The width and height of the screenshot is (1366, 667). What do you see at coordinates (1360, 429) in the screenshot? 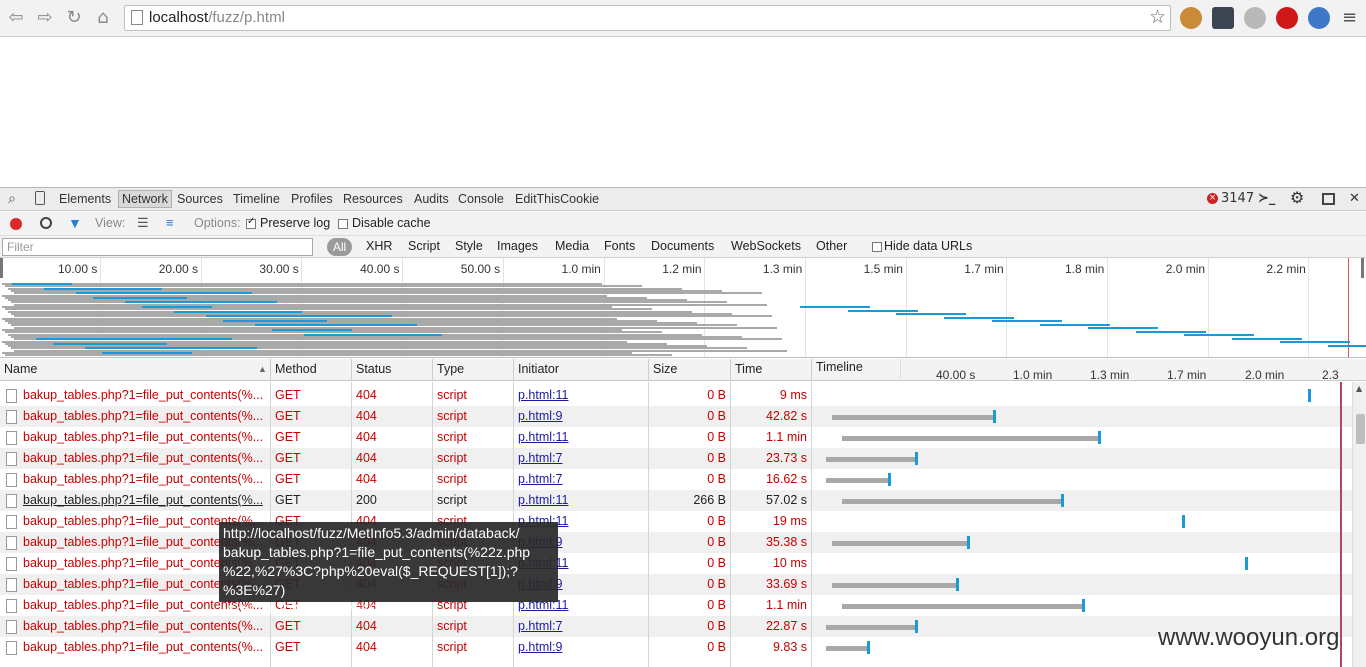
I see `scroll-thumb` at bounding box center [1360, 429].